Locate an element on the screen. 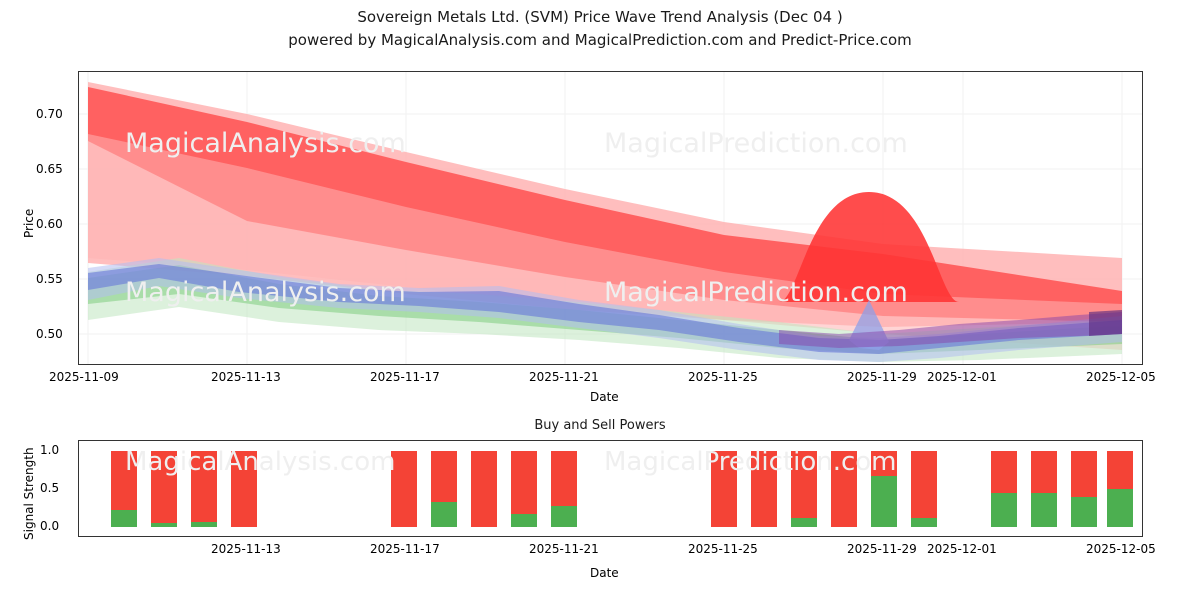  ytick-0.65: 0.65 is located at coordinates (49, 169).